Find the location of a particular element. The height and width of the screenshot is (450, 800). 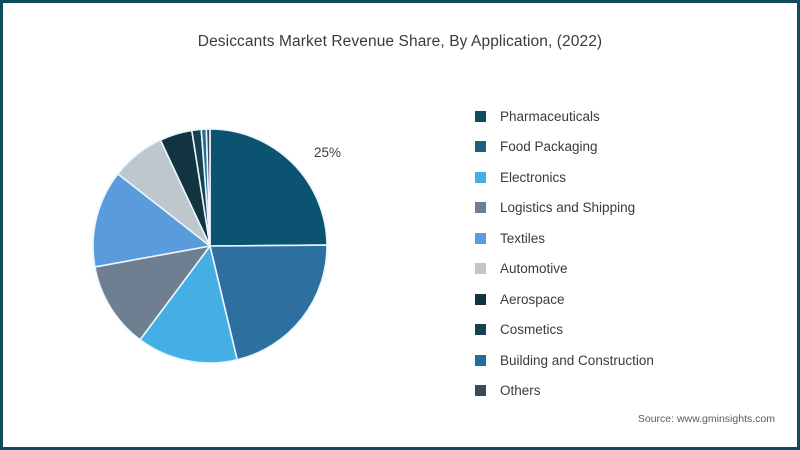

legend-item: Building and Construction is located at coordinates (625, 360).